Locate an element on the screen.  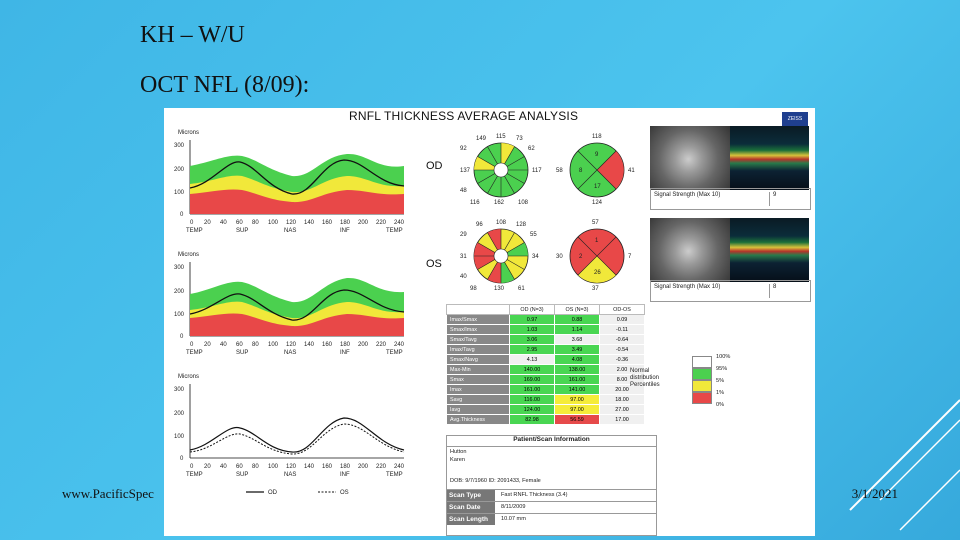
footer-url: www.PacificSpec is located at coordinates (108, 493).